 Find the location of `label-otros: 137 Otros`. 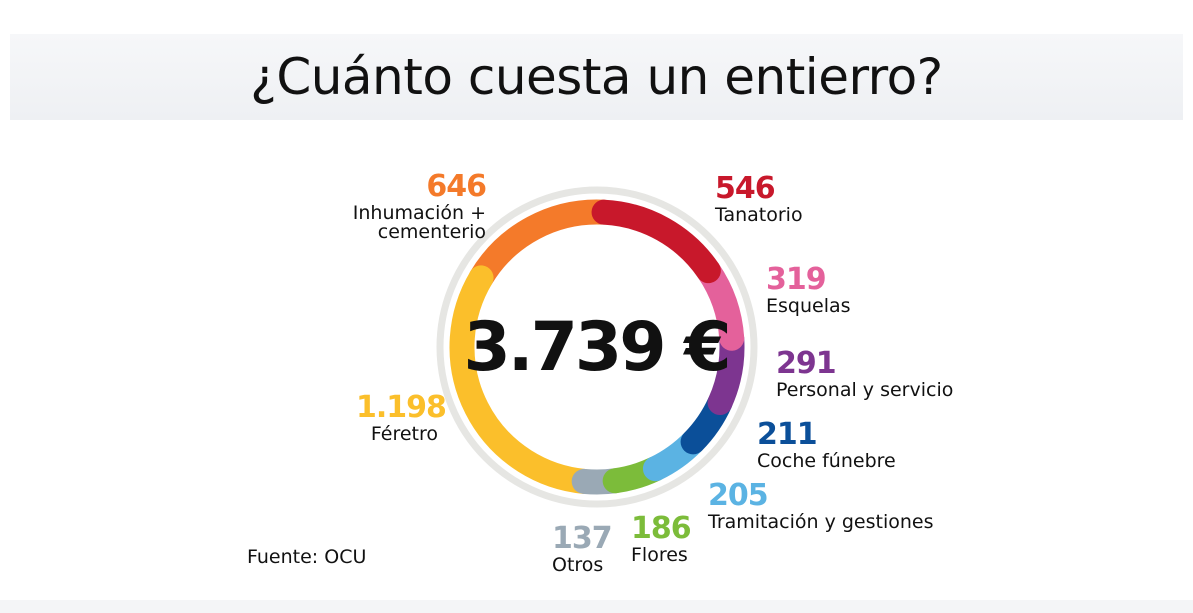

label-otros: 137 Otros is located at coordinates (582, 548).